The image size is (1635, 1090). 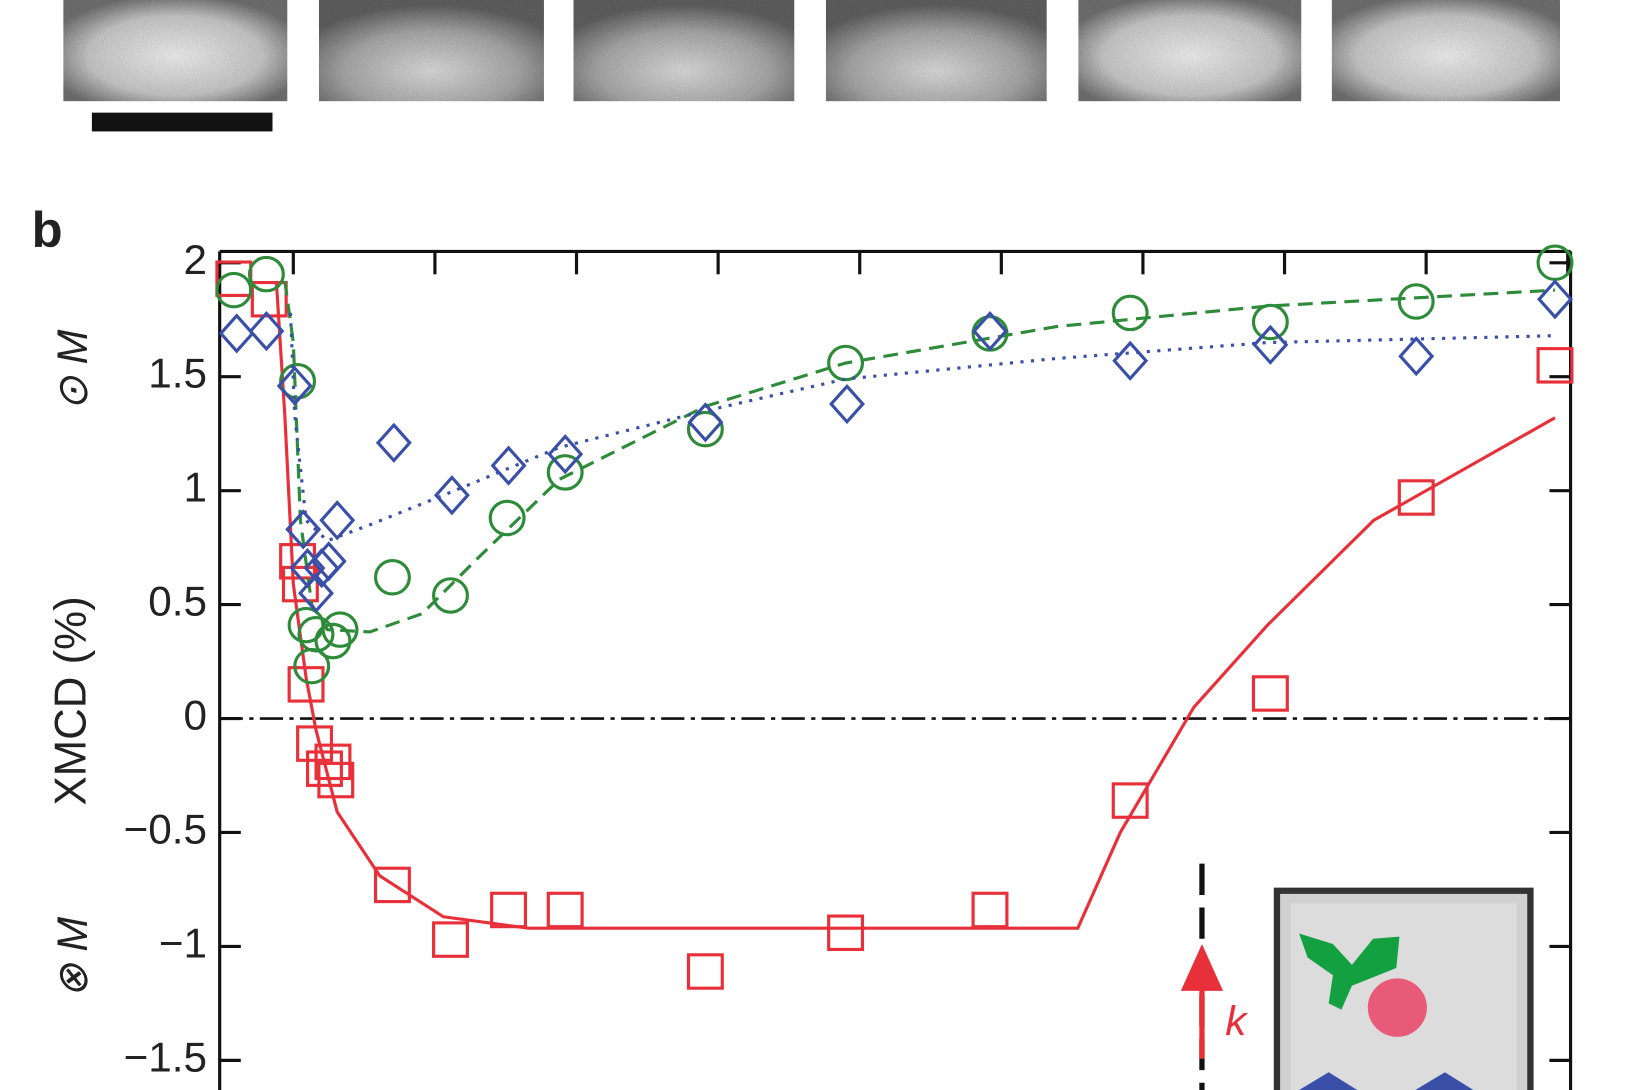 What do you see at coordinates (1349, 971) in the screenshot?
I see `green-domain` at bounding box center [1349, 971].